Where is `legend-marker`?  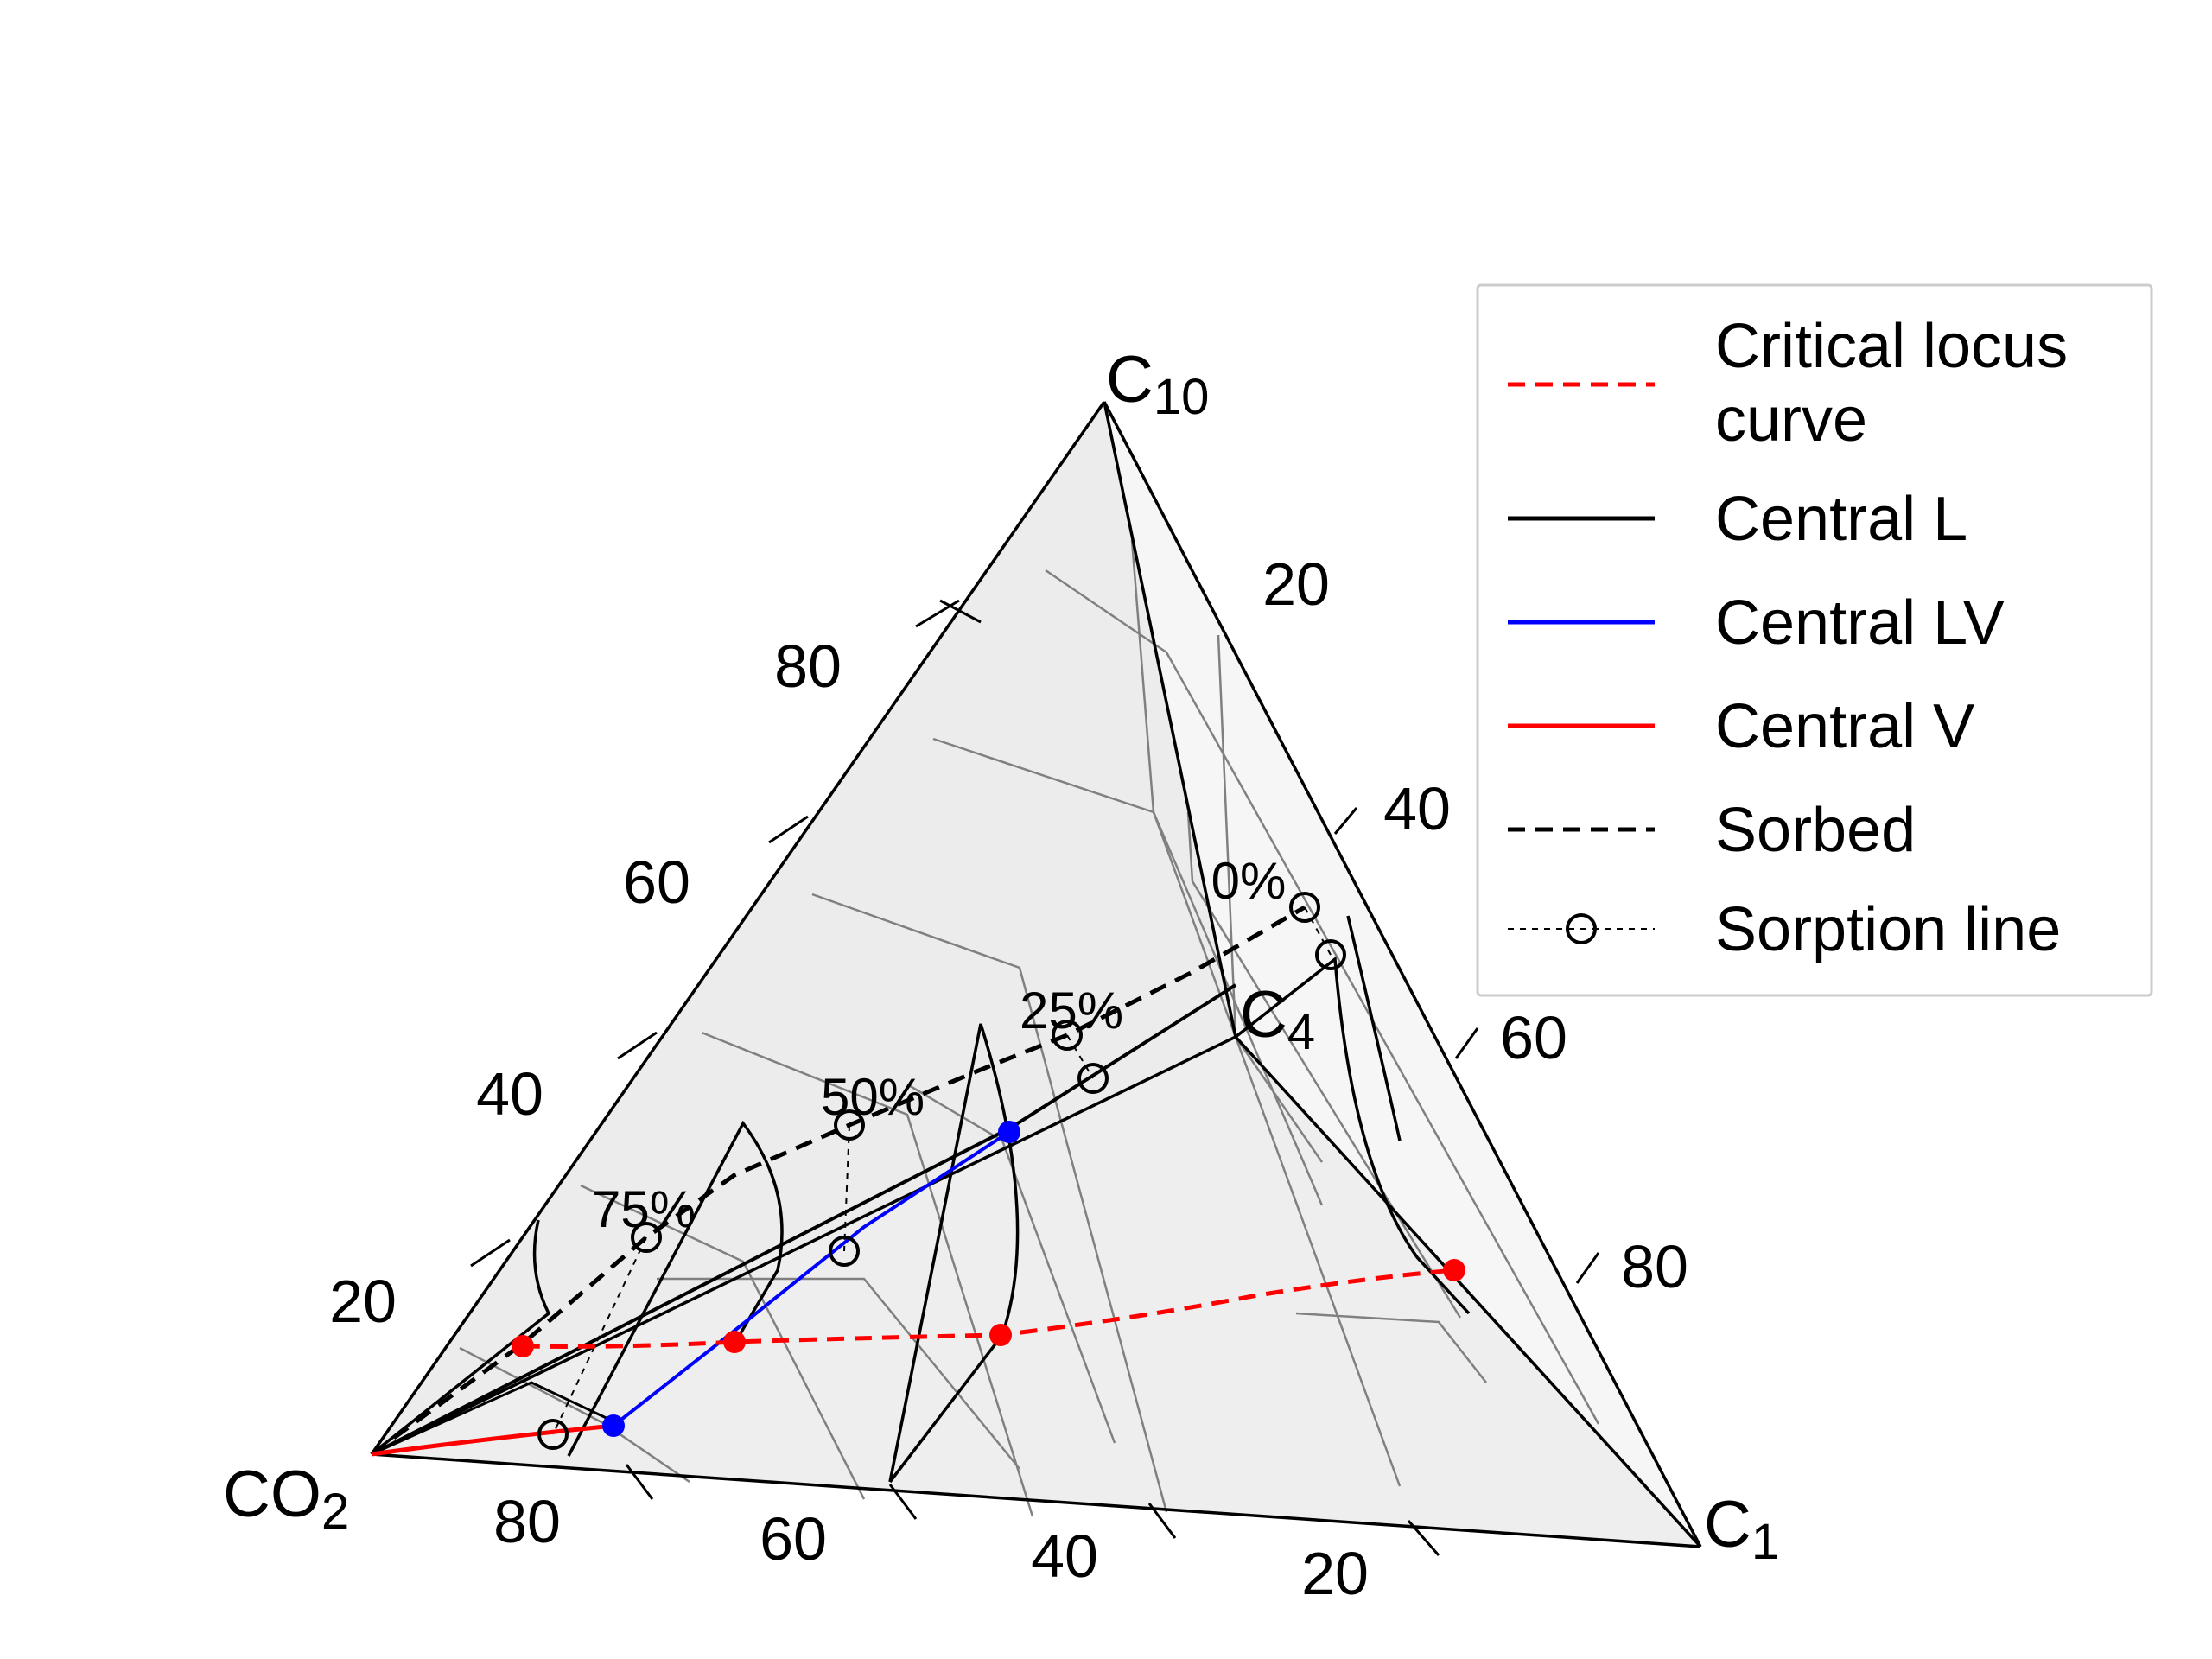
legend-marker is located at coordinates (1581, 928).